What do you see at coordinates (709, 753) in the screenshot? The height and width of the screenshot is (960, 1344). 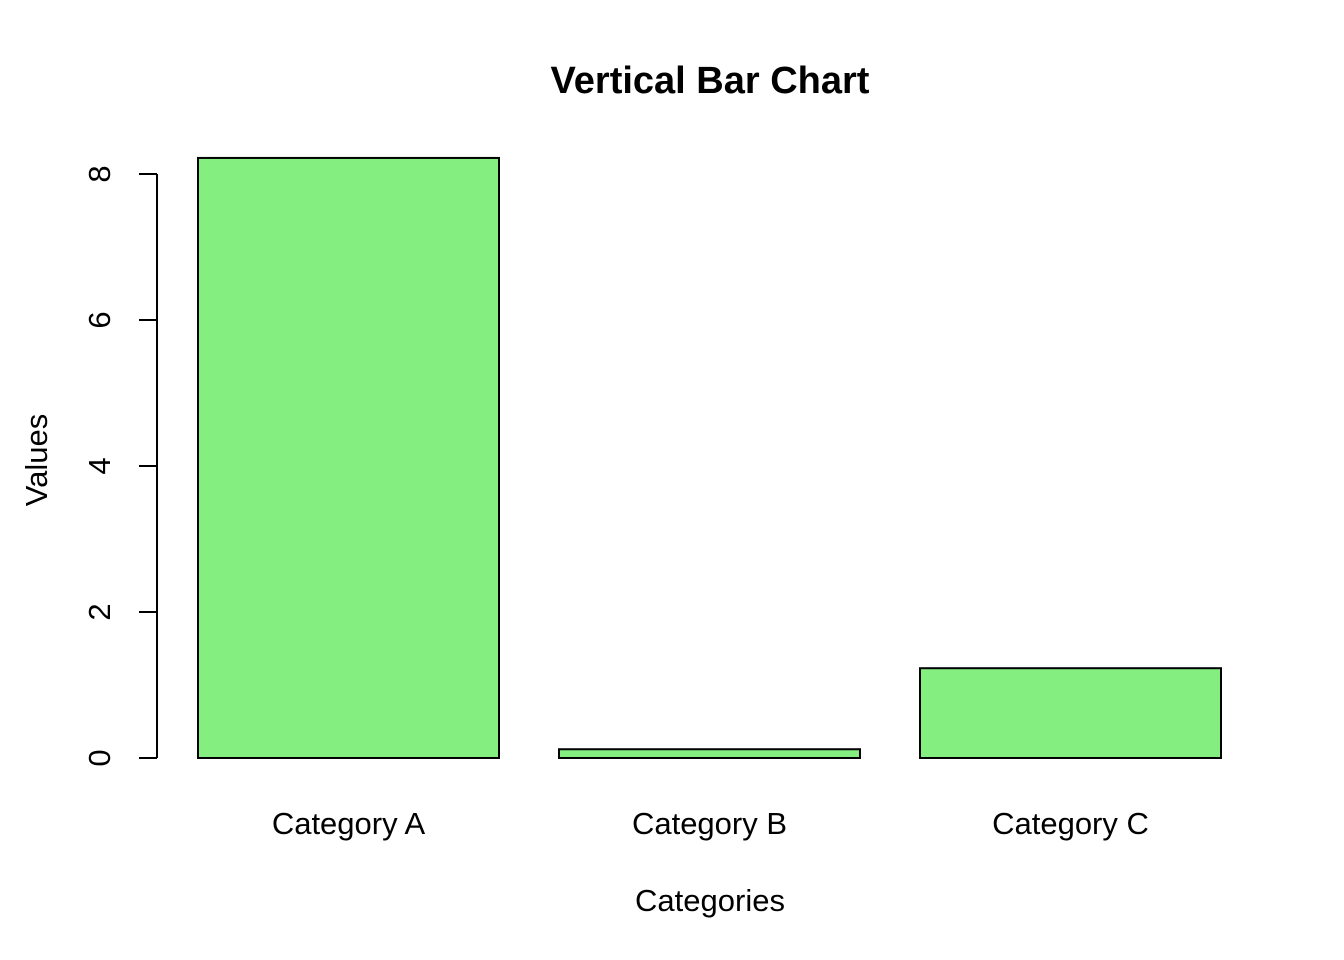 I see `bar-category-b` at bounding box center [709, 753].